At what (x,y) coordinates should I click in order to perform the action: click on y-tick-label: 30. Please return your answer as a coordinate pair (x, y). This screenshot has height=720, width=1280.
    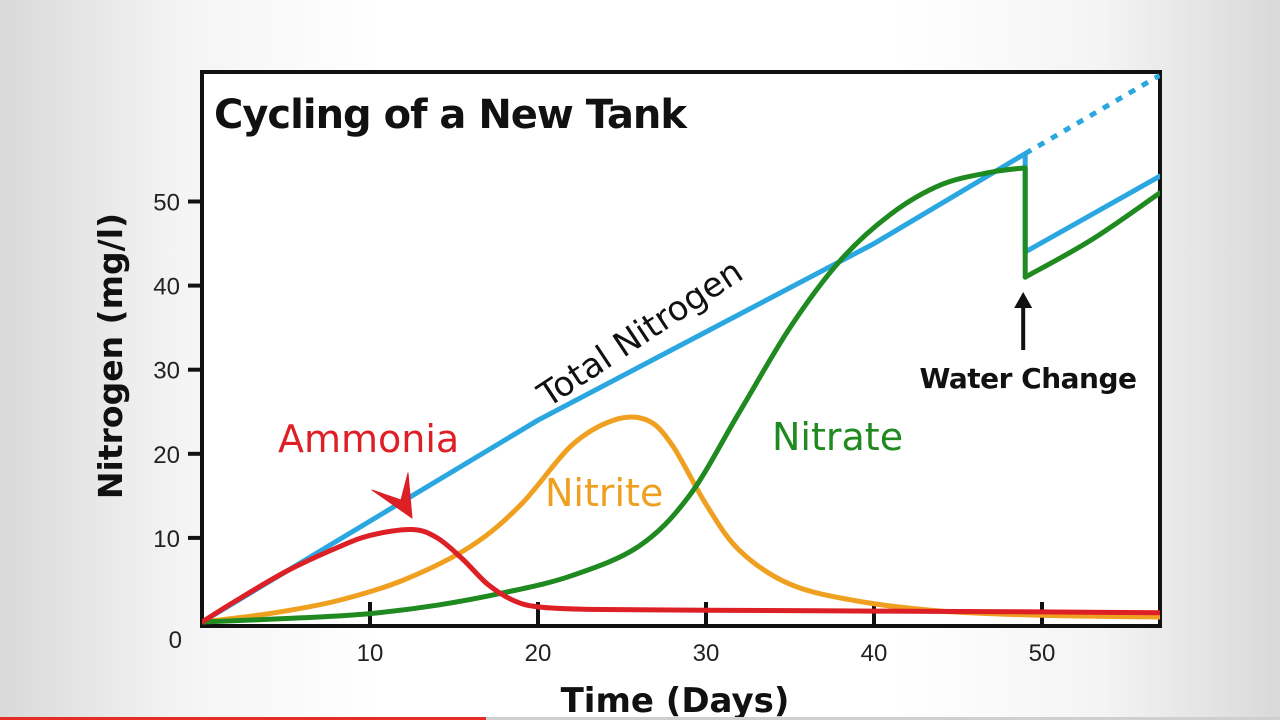
    Looking at the image, I should click on (166, 371).